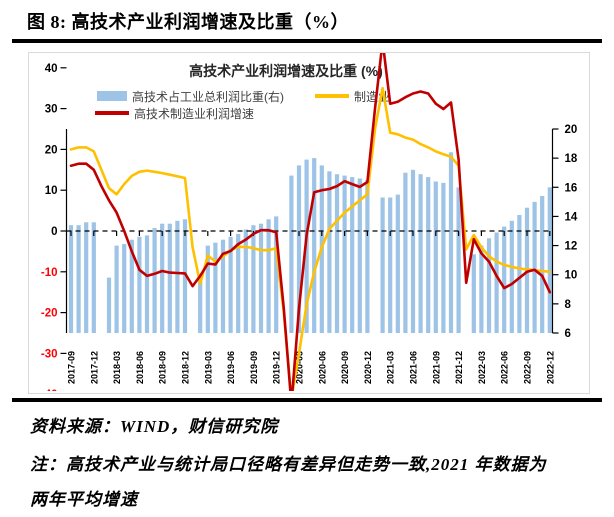 The image size is (614, 517). I want to click on svg-text: 16, so click(571, 188).